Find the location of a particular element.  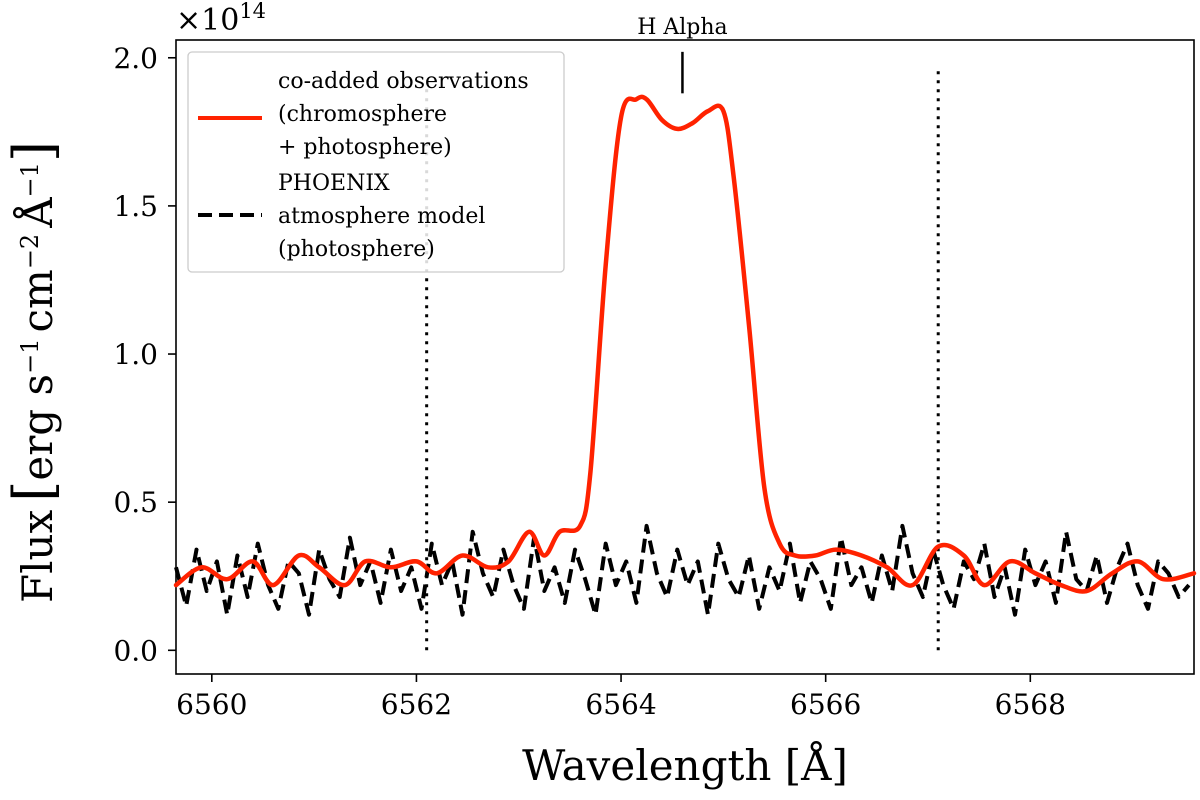

x-tick-label-6564: 6564 is located at coordinates (620, 704).